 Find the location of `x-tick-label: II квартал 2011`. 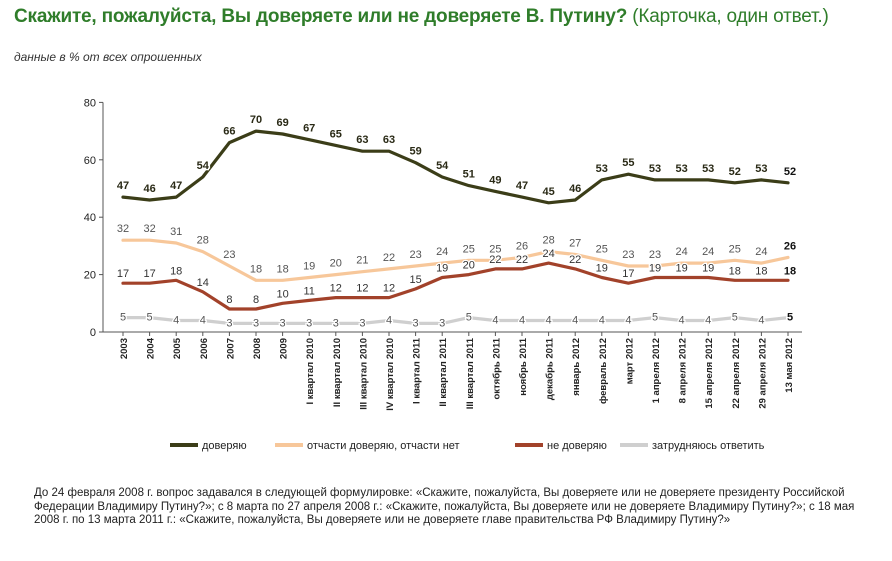

x-tick-label: II квартал 2011 is located at coordinates (443, 371).